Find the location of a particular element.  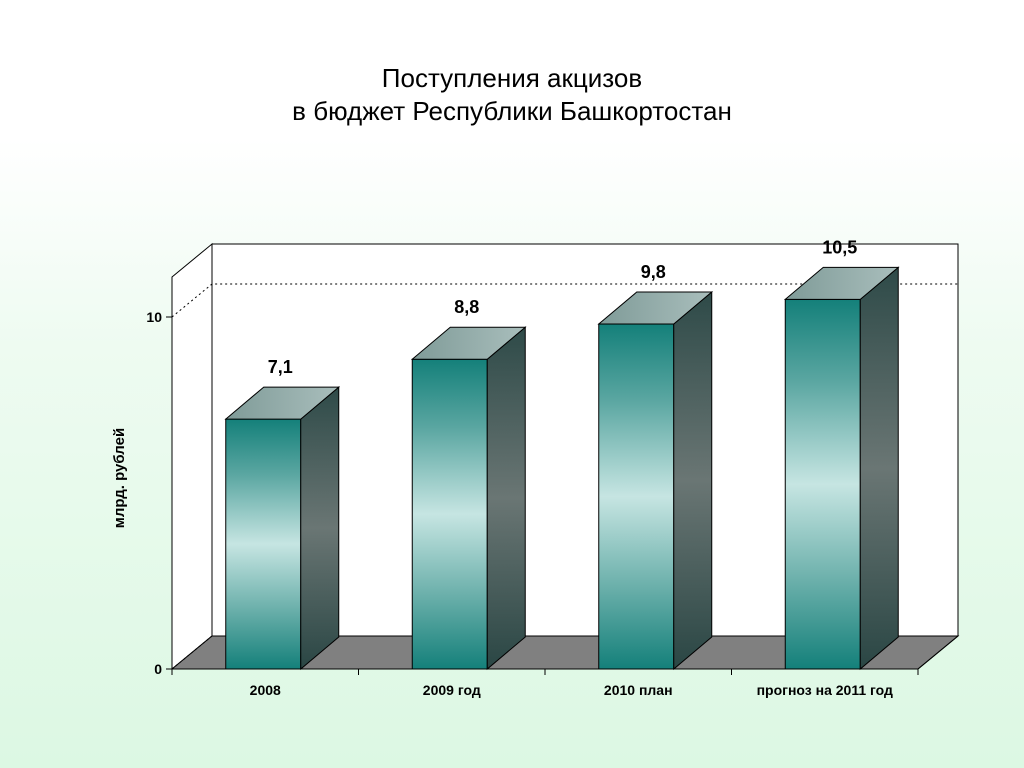

chart-title-line1: Поступления акцизов is located at coordinates (512, 78).